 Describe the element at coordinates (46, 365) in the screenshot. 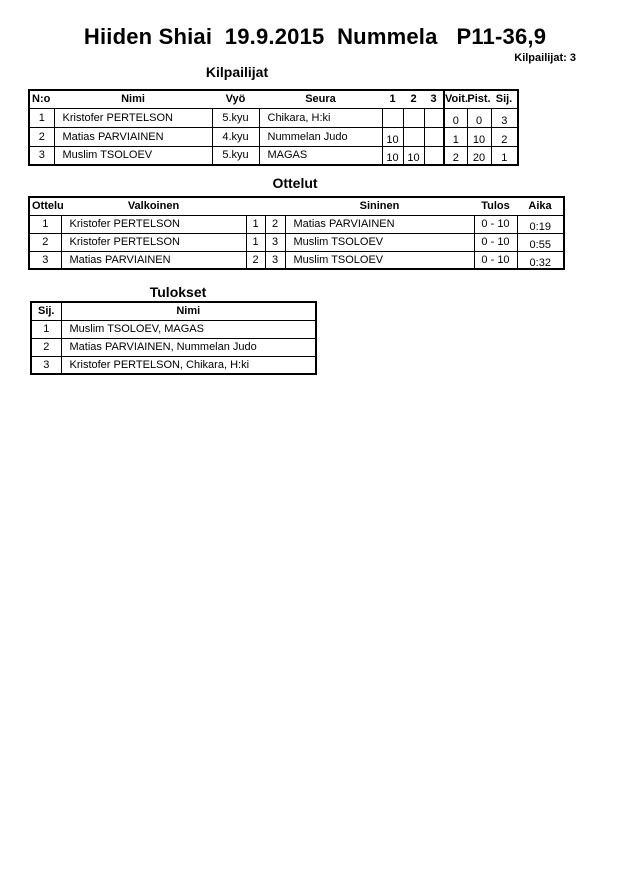

I see `placement-number: 3` at that location.